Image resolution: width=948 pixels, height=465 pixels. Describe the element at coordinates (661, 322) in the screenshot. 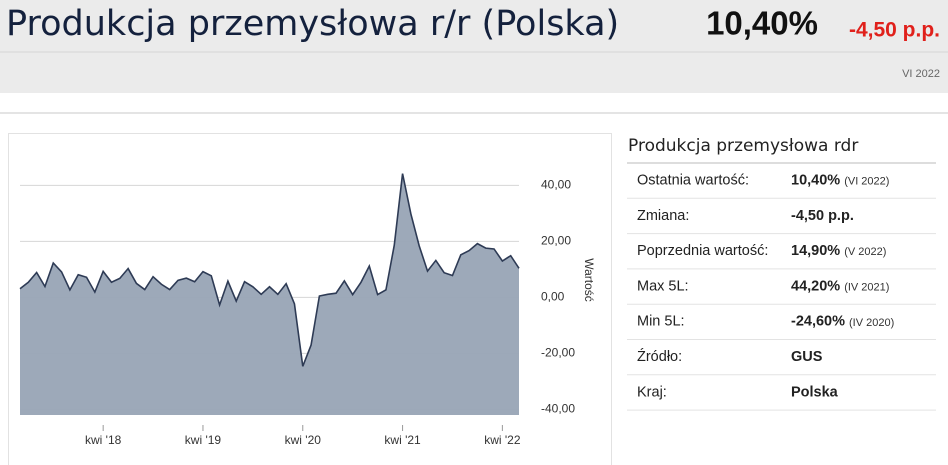

I see `row-label: Min 5L:` at that location.